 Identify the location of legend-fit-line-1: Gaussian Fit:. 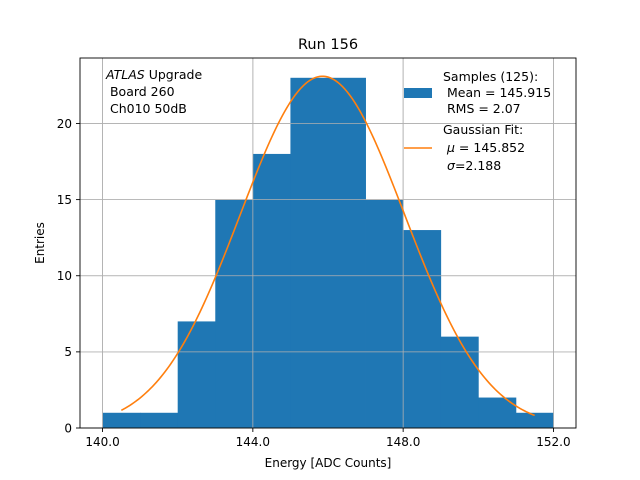
(483, 129).